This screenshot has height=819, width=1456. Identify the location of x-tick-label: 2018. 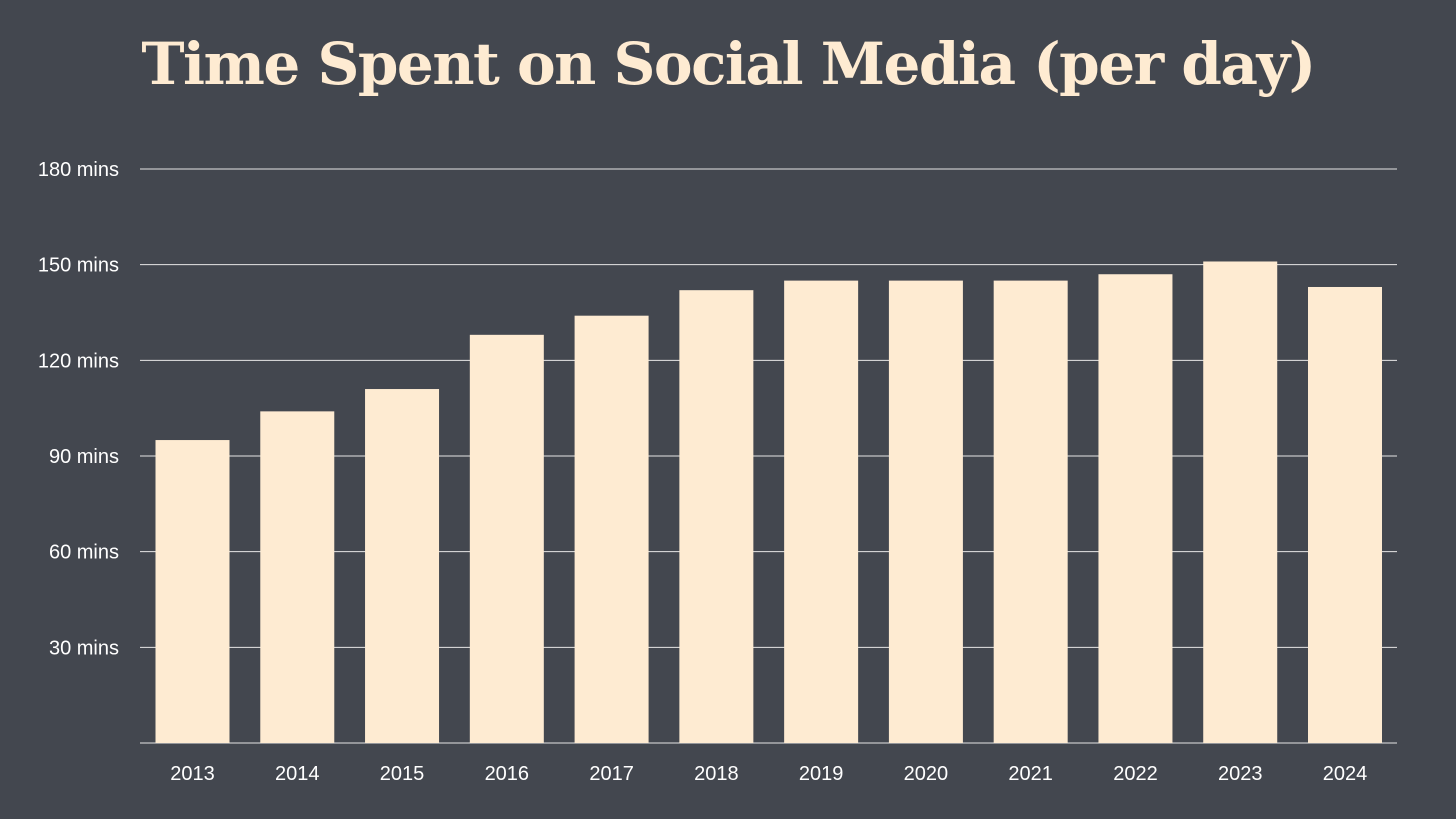
(716, 774).